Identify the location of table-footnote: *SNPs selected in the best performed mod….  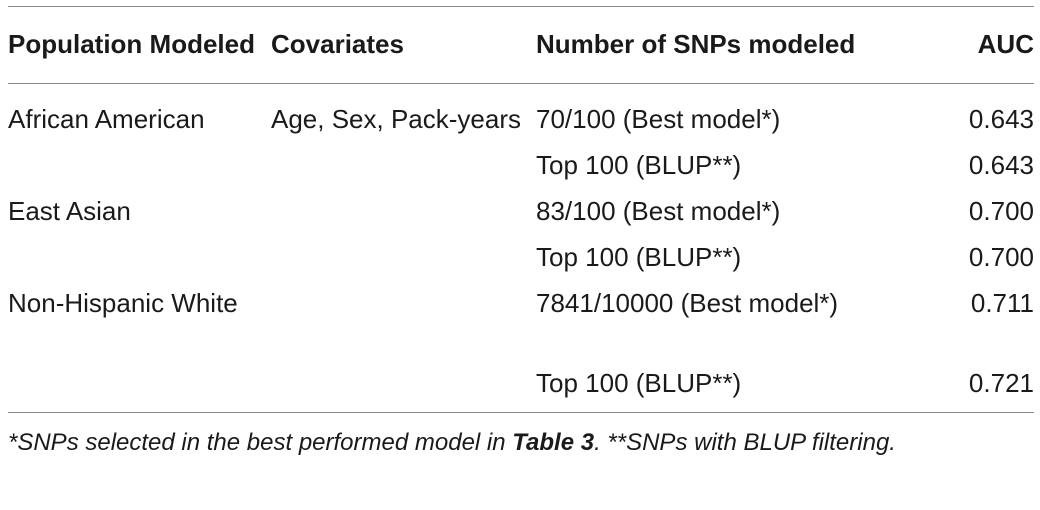
(521, 437).